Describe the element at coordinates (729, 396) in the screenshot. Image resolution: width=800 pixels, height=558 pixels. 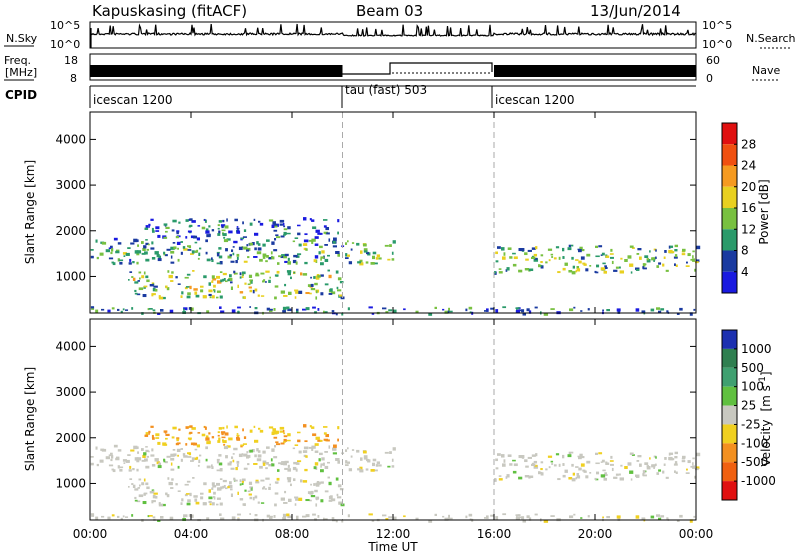
I see `velocity-colorbar-swatch` at that location.